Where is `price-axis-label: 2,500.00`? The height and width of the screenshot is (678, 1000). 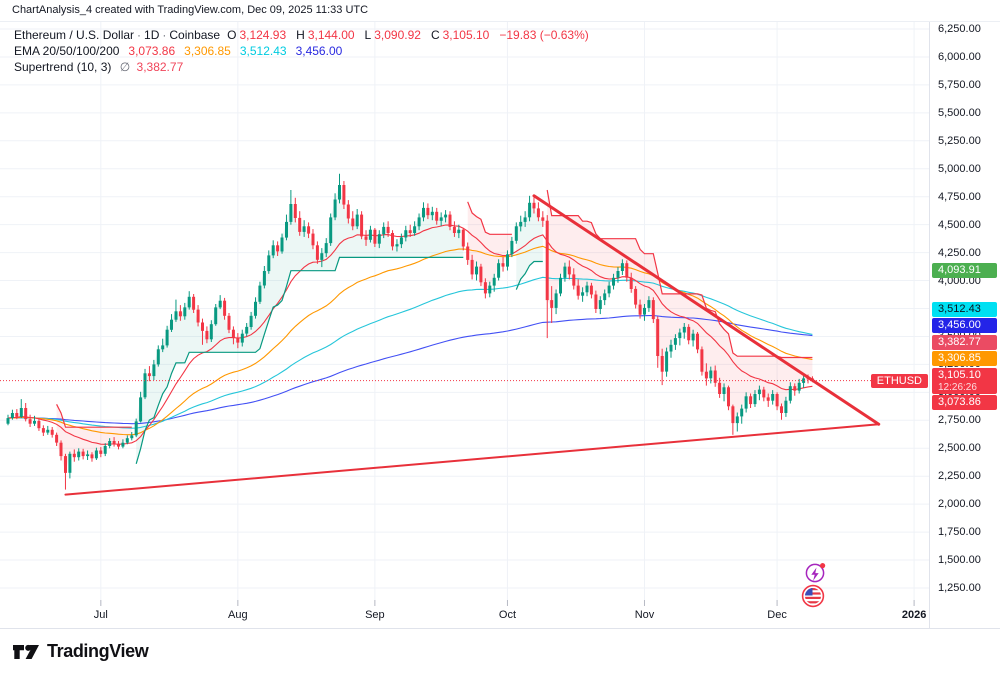
price-axis-label: 2,500.00 is located at coordinates (959, 448).